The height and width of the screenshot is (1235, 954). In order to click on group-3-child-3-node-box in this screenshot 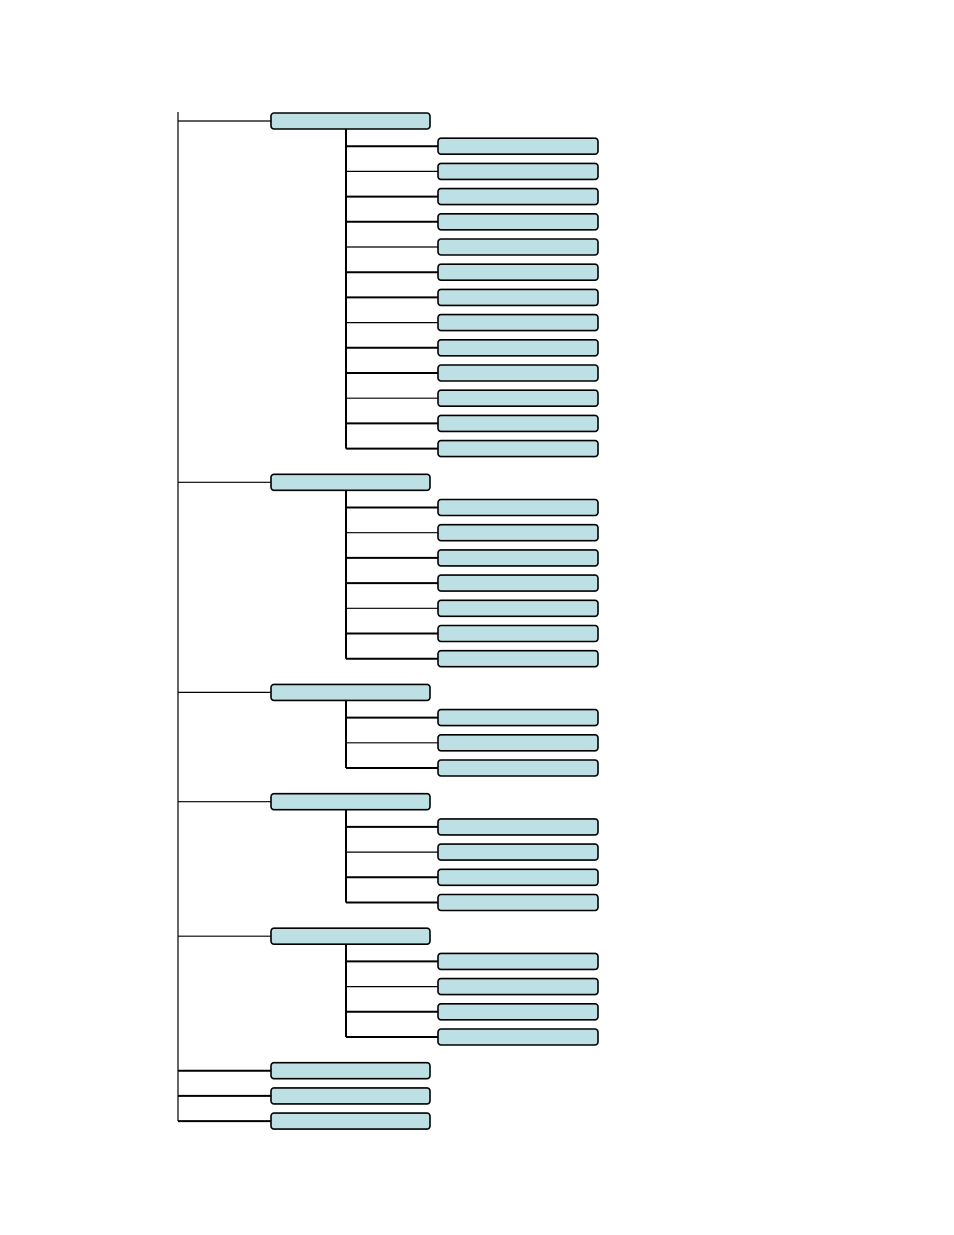, I will do `click(518, 768)`.